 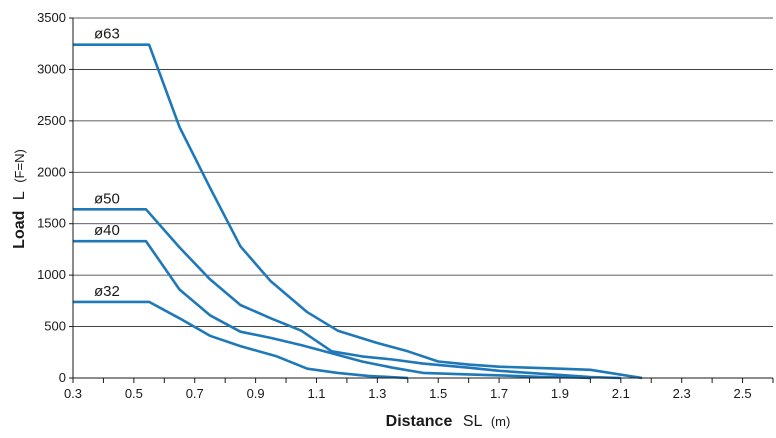 I want to click on x-axis-title-symbol: SL, so click(x=473, y=421).